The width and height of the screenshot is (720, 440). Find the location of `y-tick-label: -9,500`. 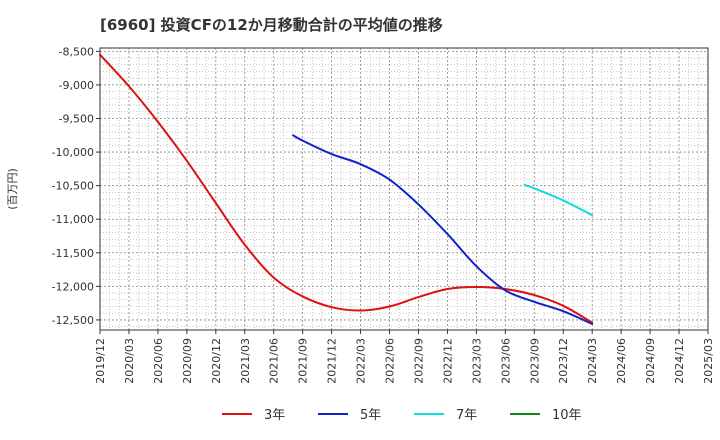

y-tick-label: -9,500 is located at coordinates (76, 119).